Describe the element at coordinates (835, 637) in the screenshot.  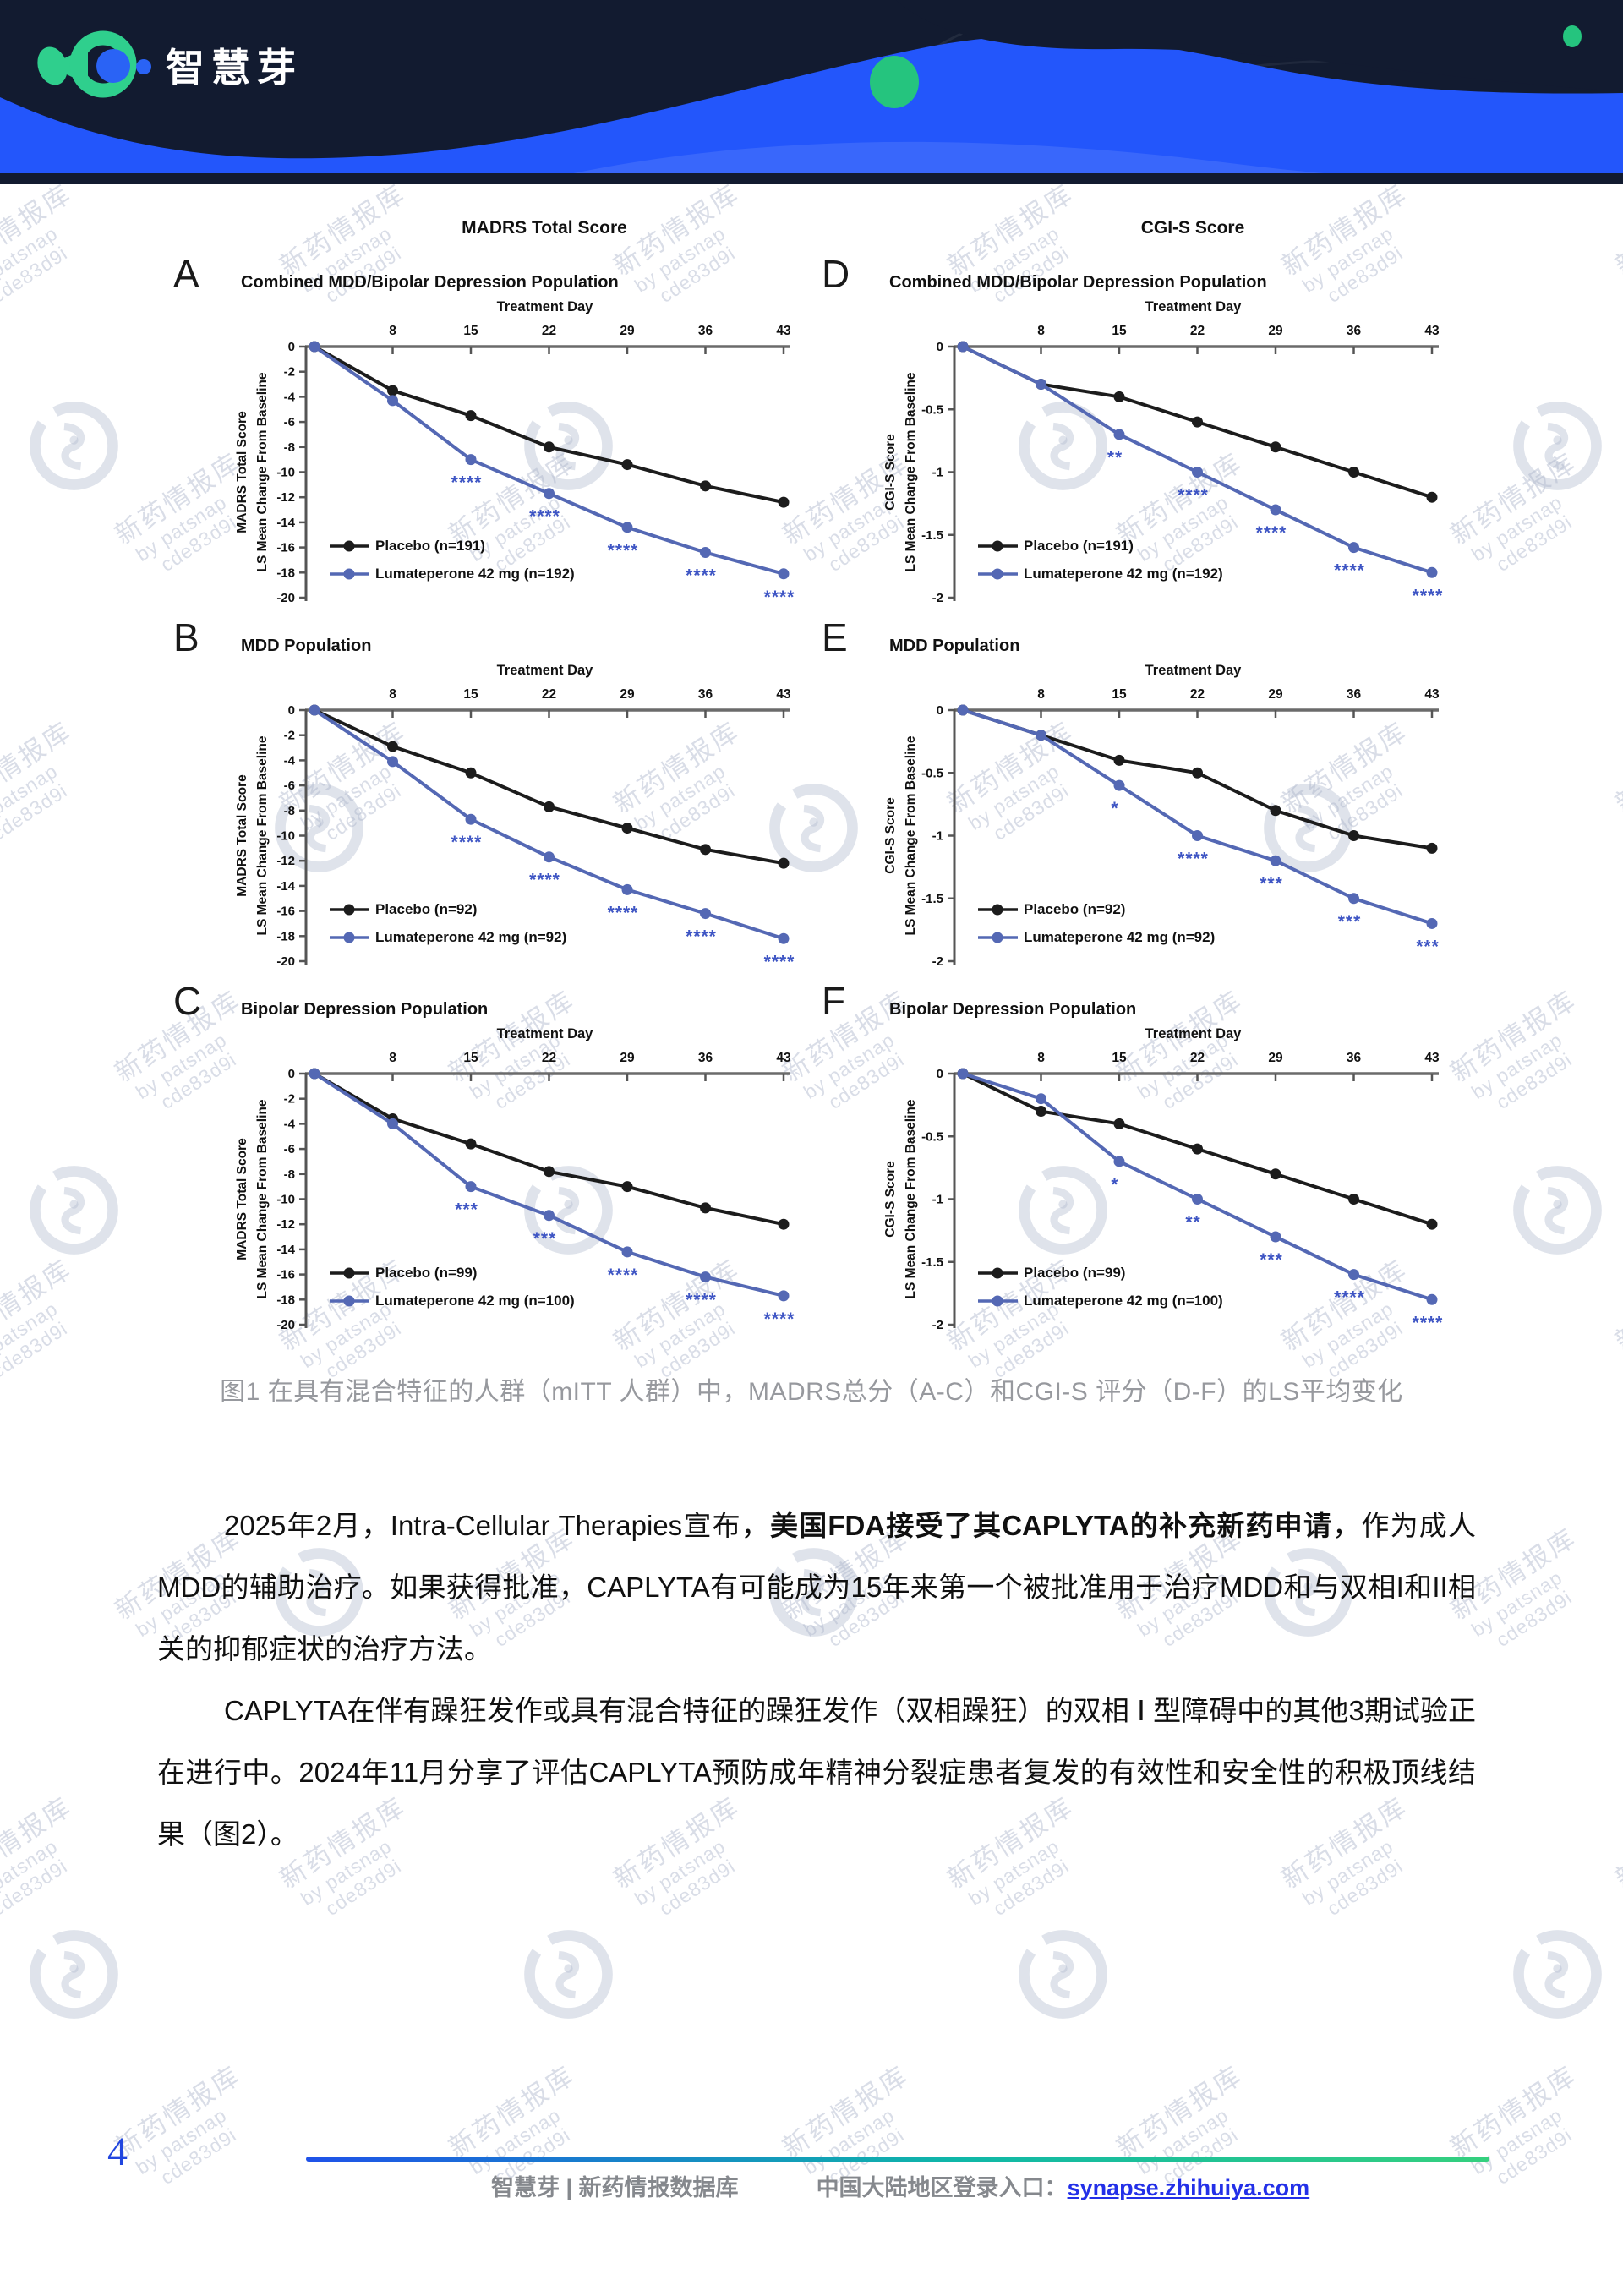
I see `panel-letter: E` at that location.